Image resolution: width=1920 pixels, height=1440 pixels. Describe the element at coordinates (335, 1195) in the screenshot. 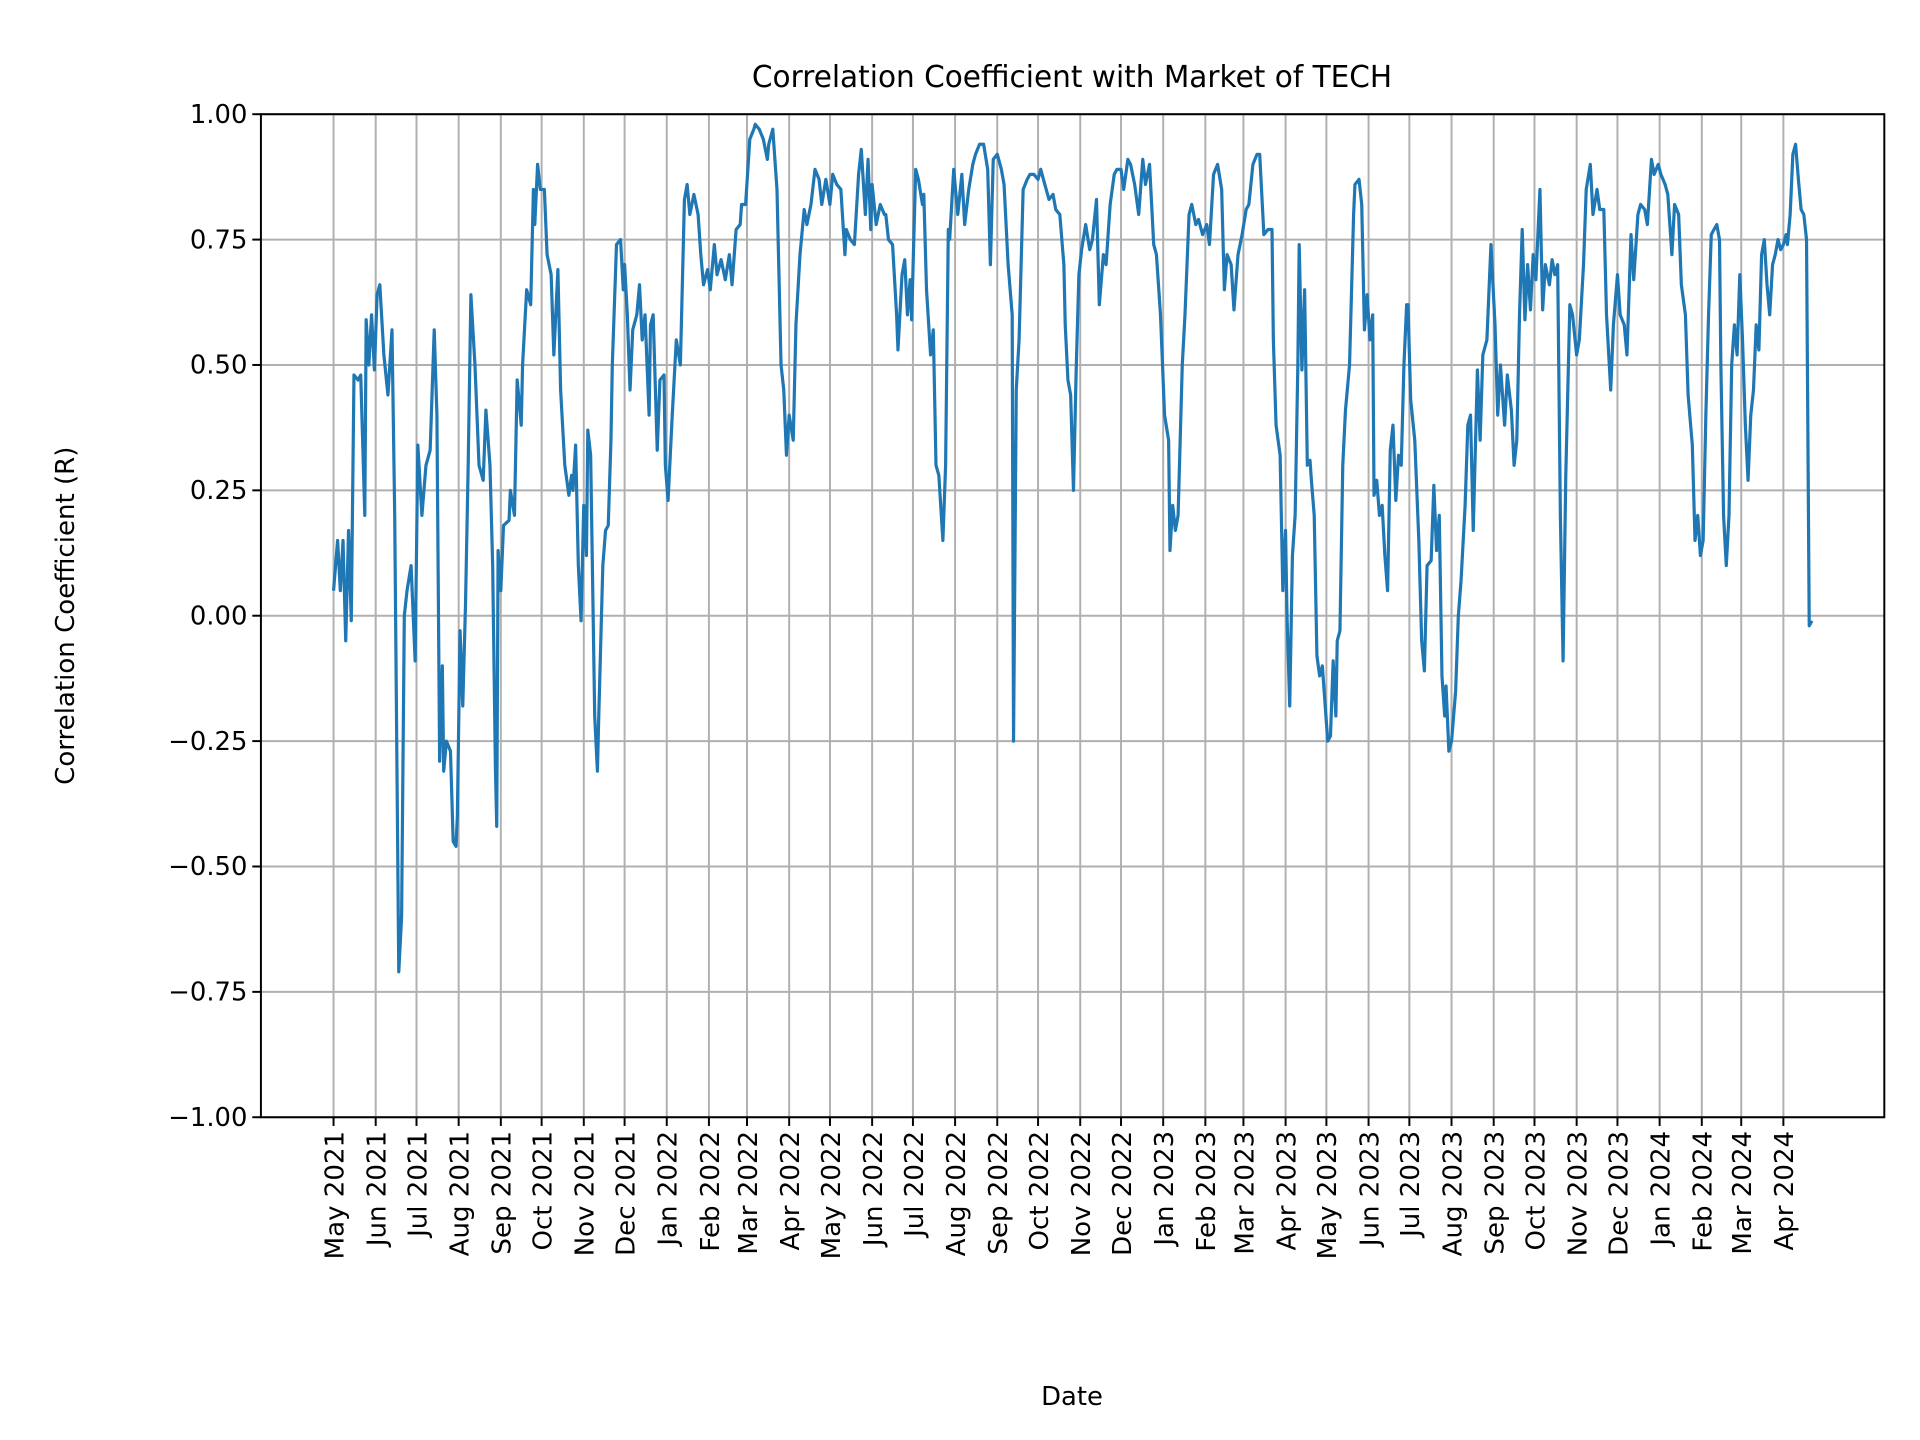

I see `x-tick-label: May 2021` at that location.